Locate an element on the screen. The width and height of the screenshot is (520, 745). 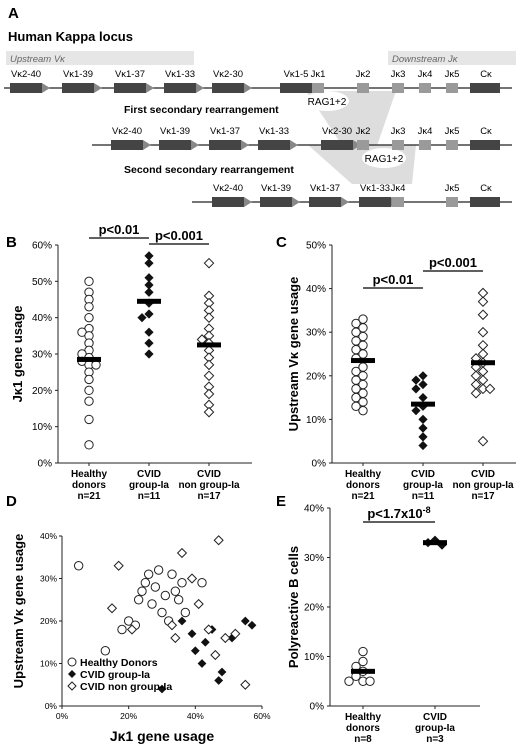
legend-marker-cvid-group-ia is located at coordinates (72, 674).